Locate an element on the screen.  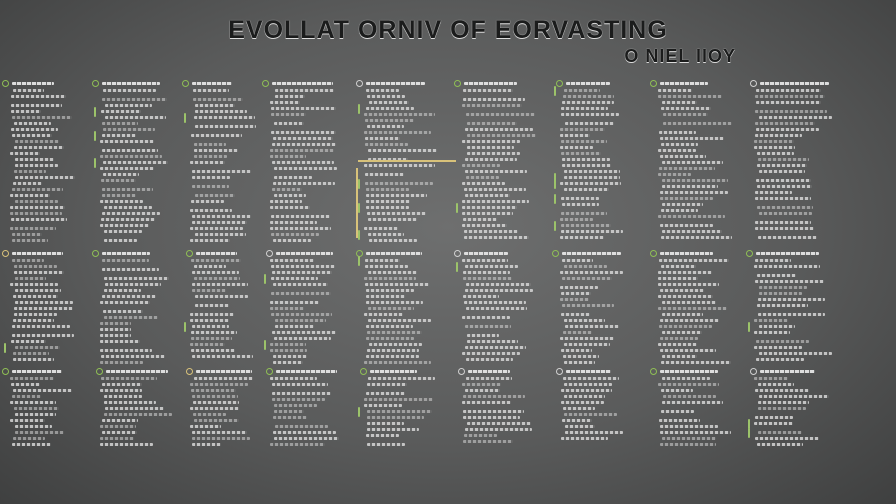
page-subtitle: O NIEL IIOY is located at coordinates (680, 56).